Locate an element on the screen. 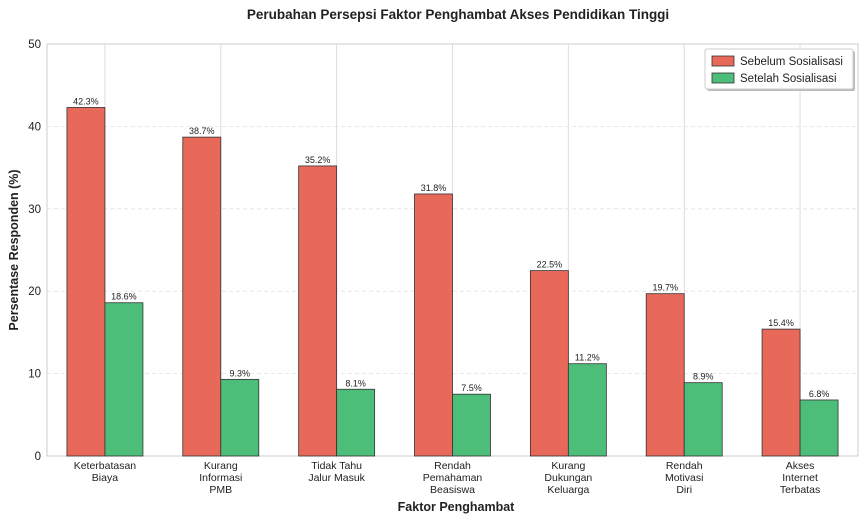 The height and width of the screenshot is (516, 859). bar-value-label: 11.2% is located at coordinates (587, 358).